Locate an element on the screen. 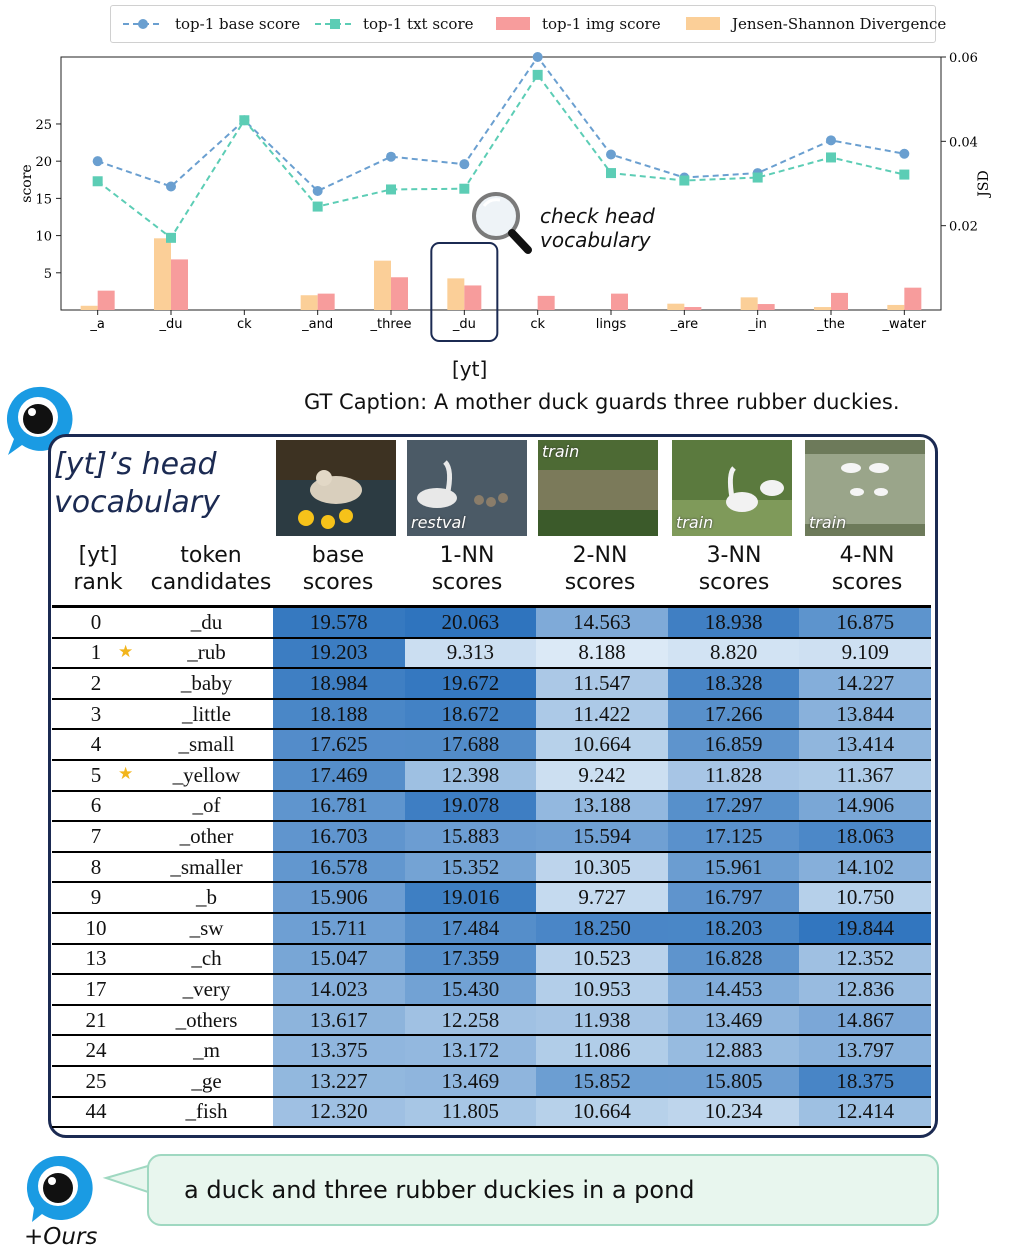  y2-tick-label: 0.04 is located at coordinates (963, 142).